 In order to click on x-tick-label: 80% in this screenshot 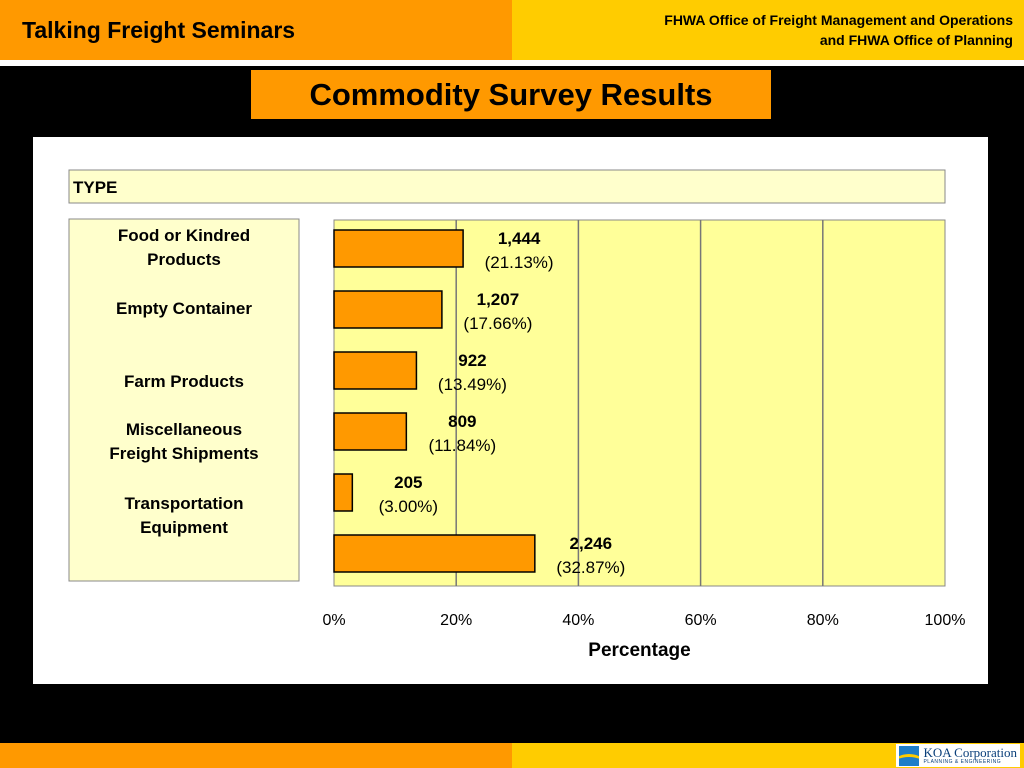, I will do `click(823, 620)`.